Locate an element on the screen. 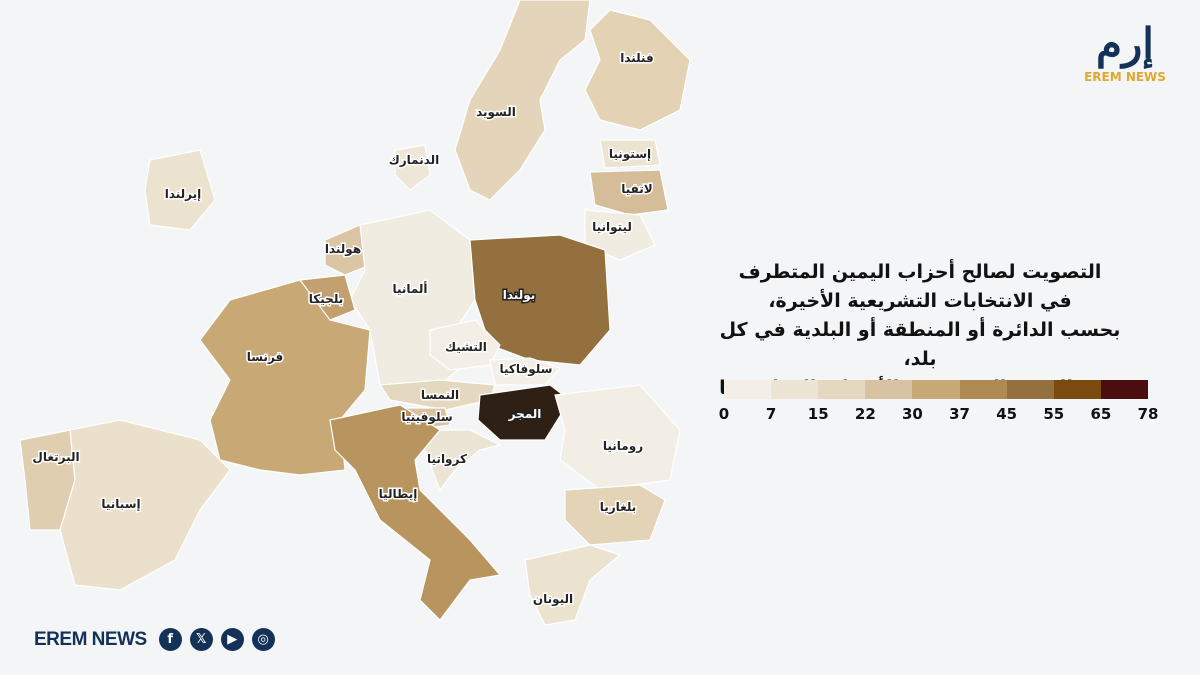 The height and width of the screenshot is (675, 1200). country-label-romania: رومانيا is located at coordinates (623, 446).